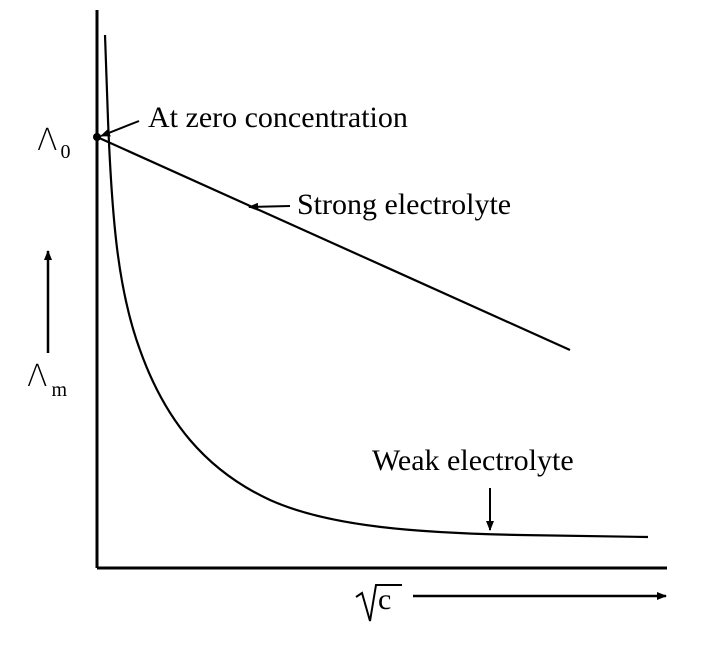  I want to click on at-zero-concentration-label: At zero concentration, so click(278, 117).